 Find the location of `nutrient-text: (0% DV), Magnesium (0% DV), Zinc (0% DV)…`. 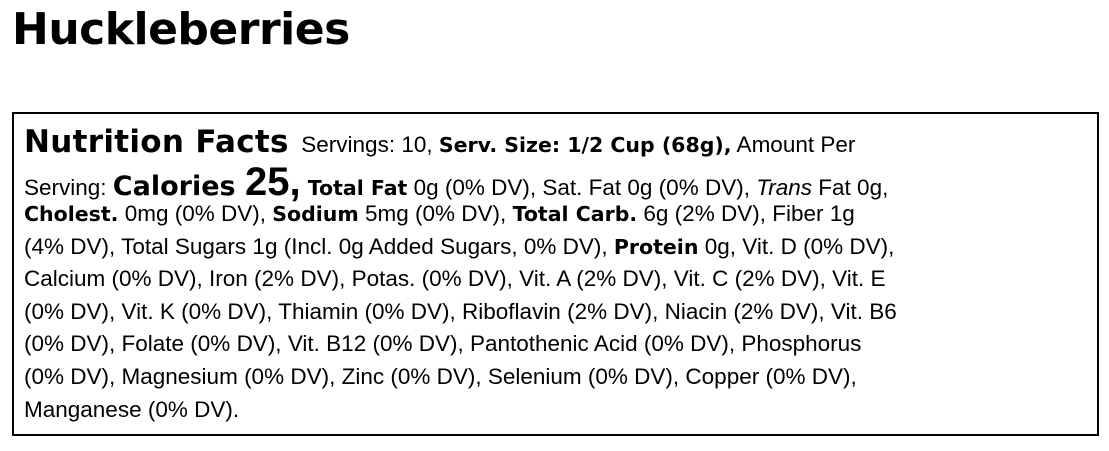

nutrient-text: (0% DV), Magnesium (0% DV), Zinc (0% DV)… is located at coordinates (440, 376).